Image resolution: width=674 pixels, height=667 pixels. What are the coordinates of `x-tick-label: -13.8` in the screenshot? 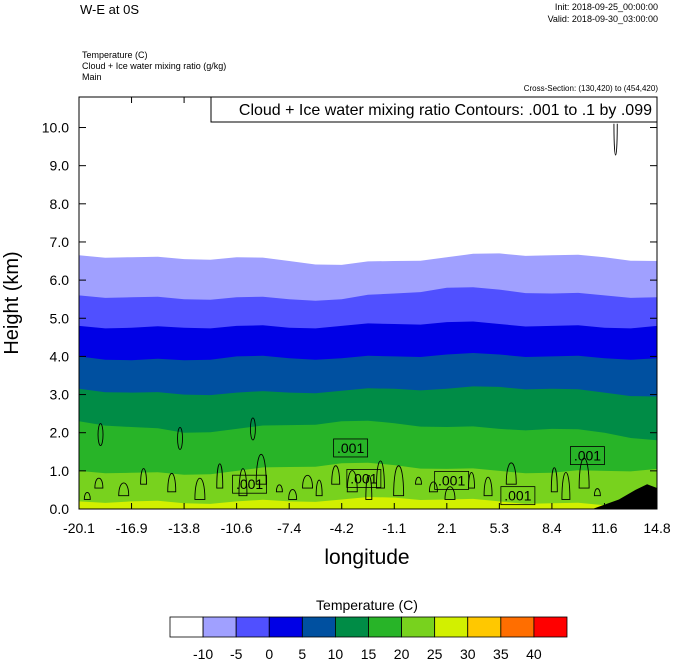 It's located at (184, 528).